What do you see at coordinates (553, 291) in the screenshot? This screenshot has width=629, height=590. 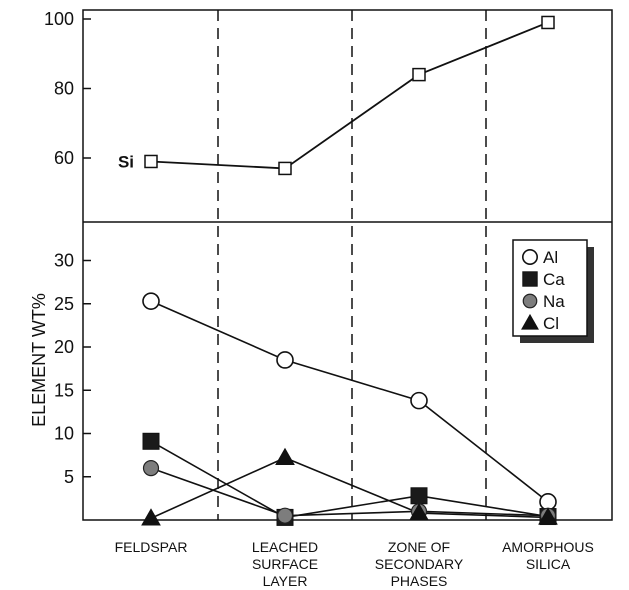 I see `legend: Al Ca Na Cl` at bounding box center [553, 291].